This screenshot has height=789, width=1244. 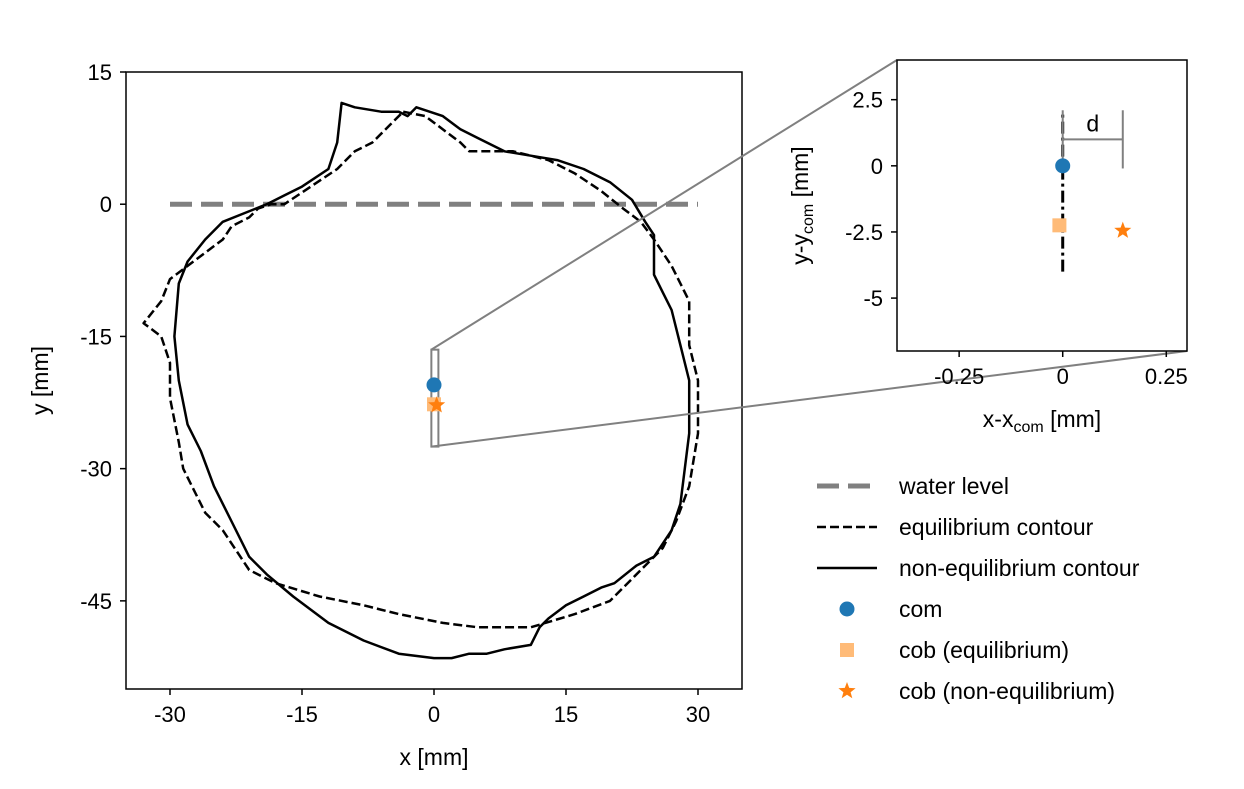 I want to click on main-y-tick-label: -15, so click(x=96, y=336).